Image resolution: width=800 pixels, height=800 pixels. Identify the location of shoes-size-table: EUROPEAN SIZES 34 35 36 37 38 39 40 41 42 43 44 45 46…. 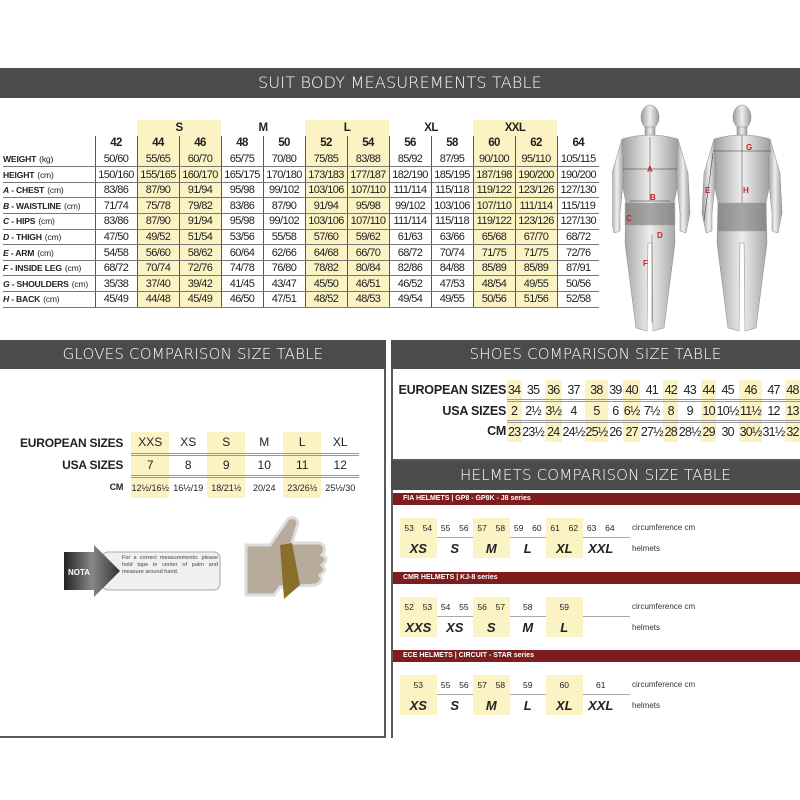
(599, 411).